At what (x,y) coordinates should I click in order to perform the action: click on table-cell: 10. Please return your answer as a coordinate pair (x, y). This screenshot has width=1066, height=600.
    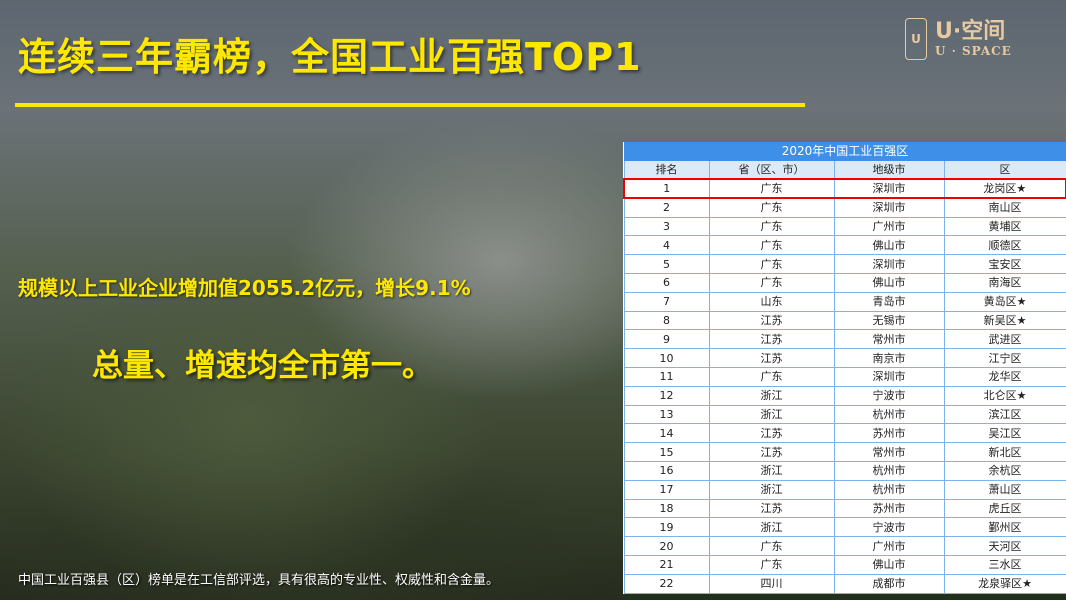
    Looking at the image, I should click on (666, 358).